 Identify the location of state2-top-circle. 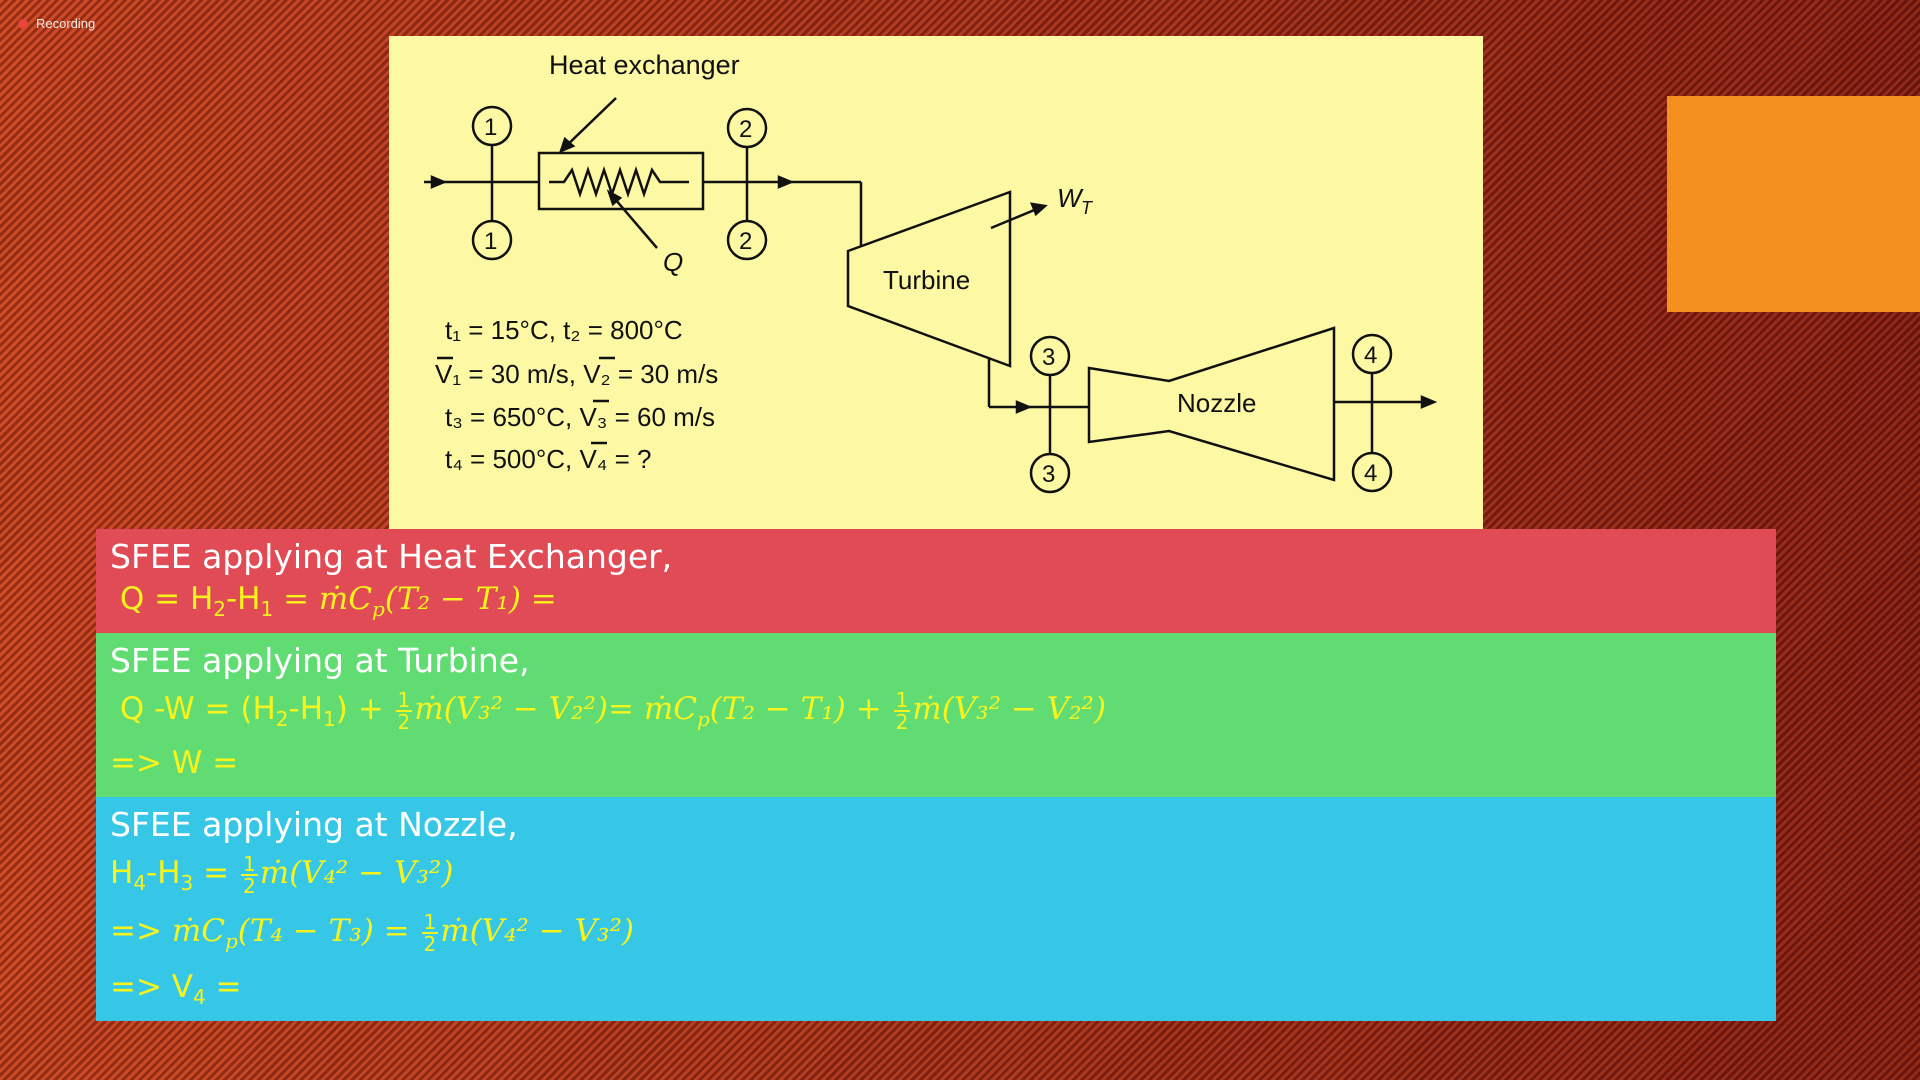
(747, 128).